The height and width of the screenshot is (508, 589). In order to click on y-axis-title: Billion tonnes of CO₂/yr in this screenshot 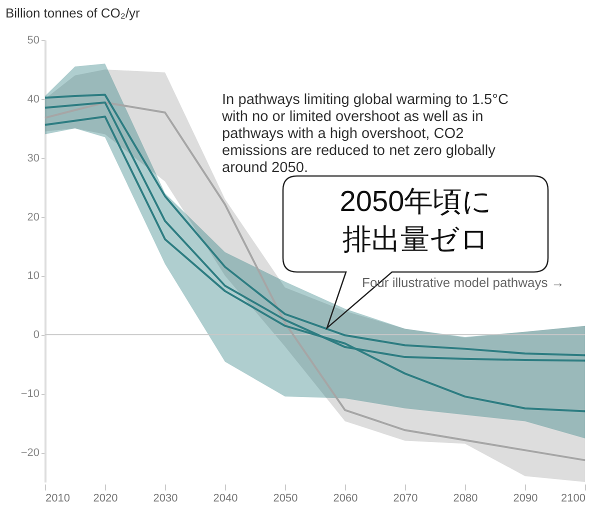, I will do `click(73, 13)`.